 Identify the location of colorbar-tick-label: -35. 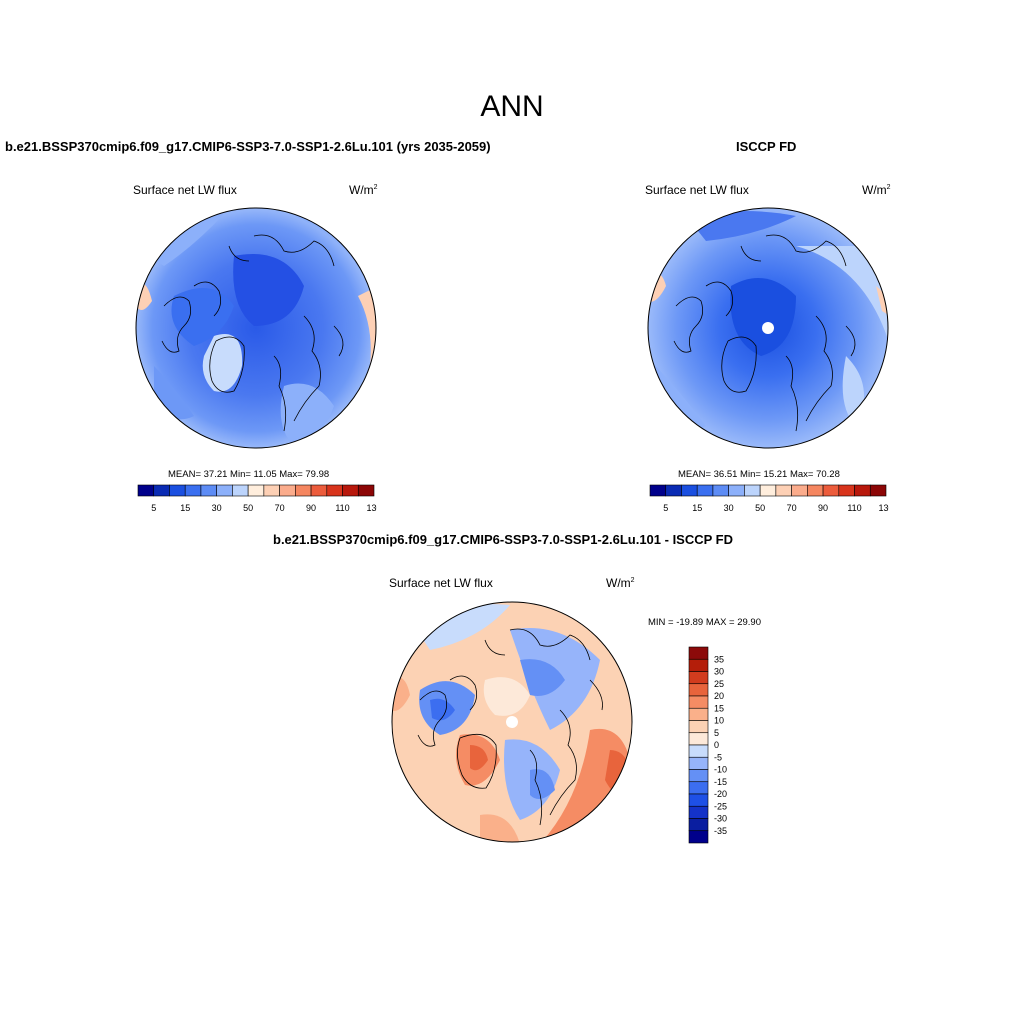
(720, 831).